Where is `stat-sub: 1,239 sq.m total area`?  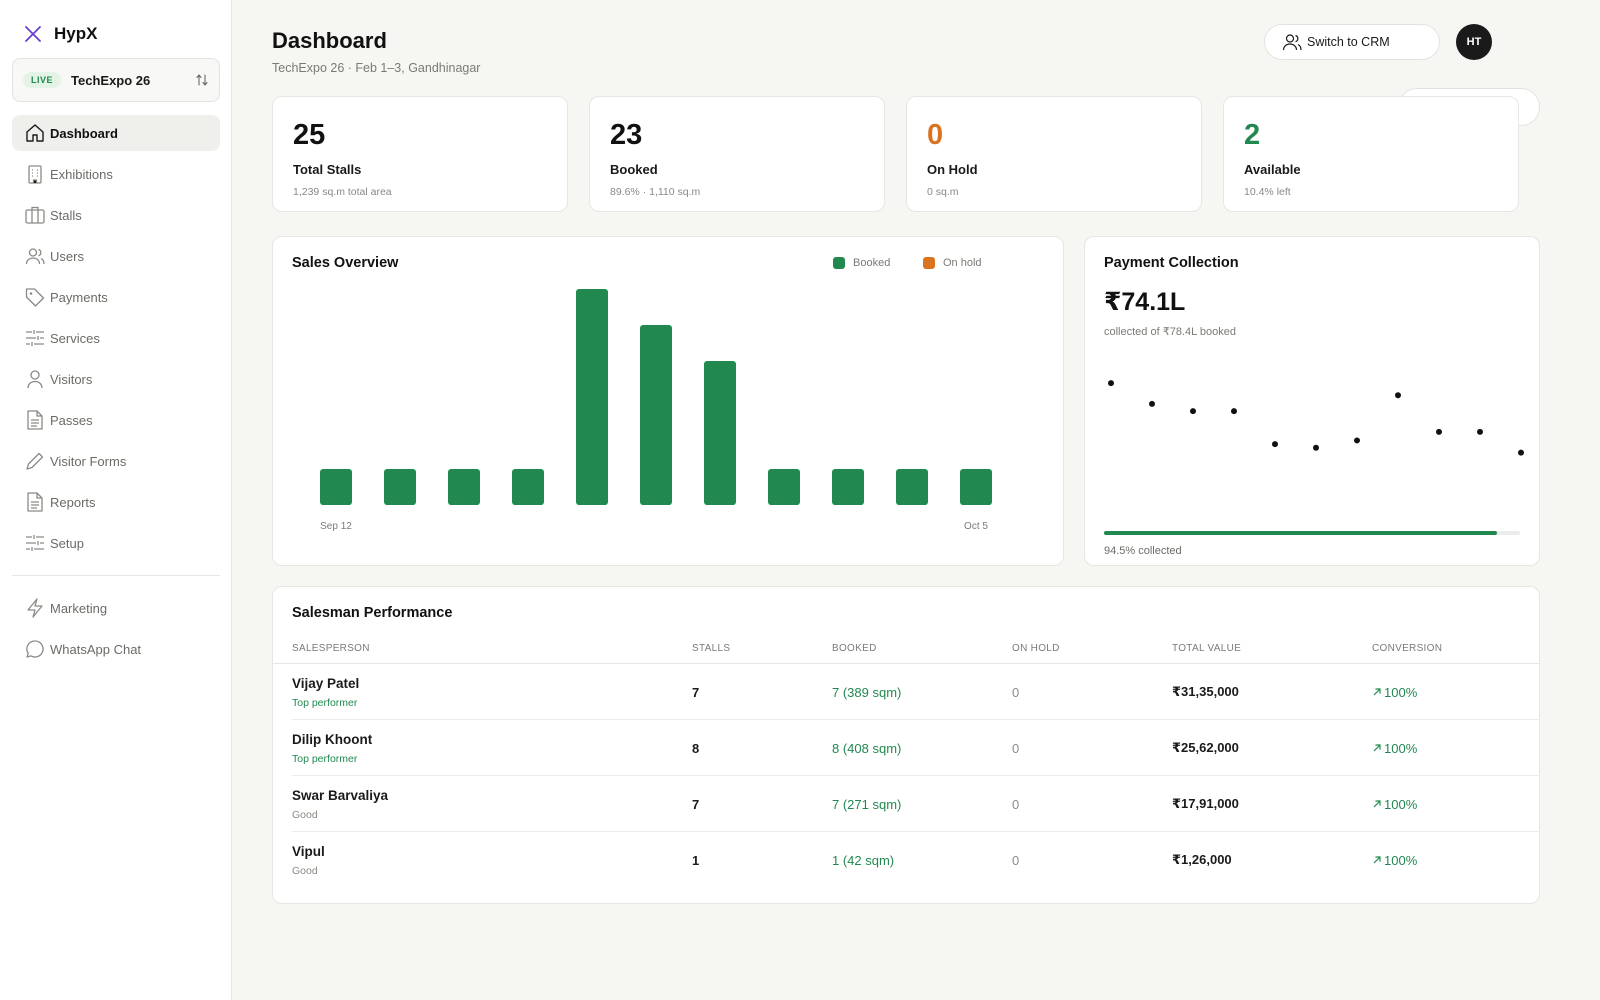 stat-sub: 1,239 sq.m total area is located at coordinates (342, 192).